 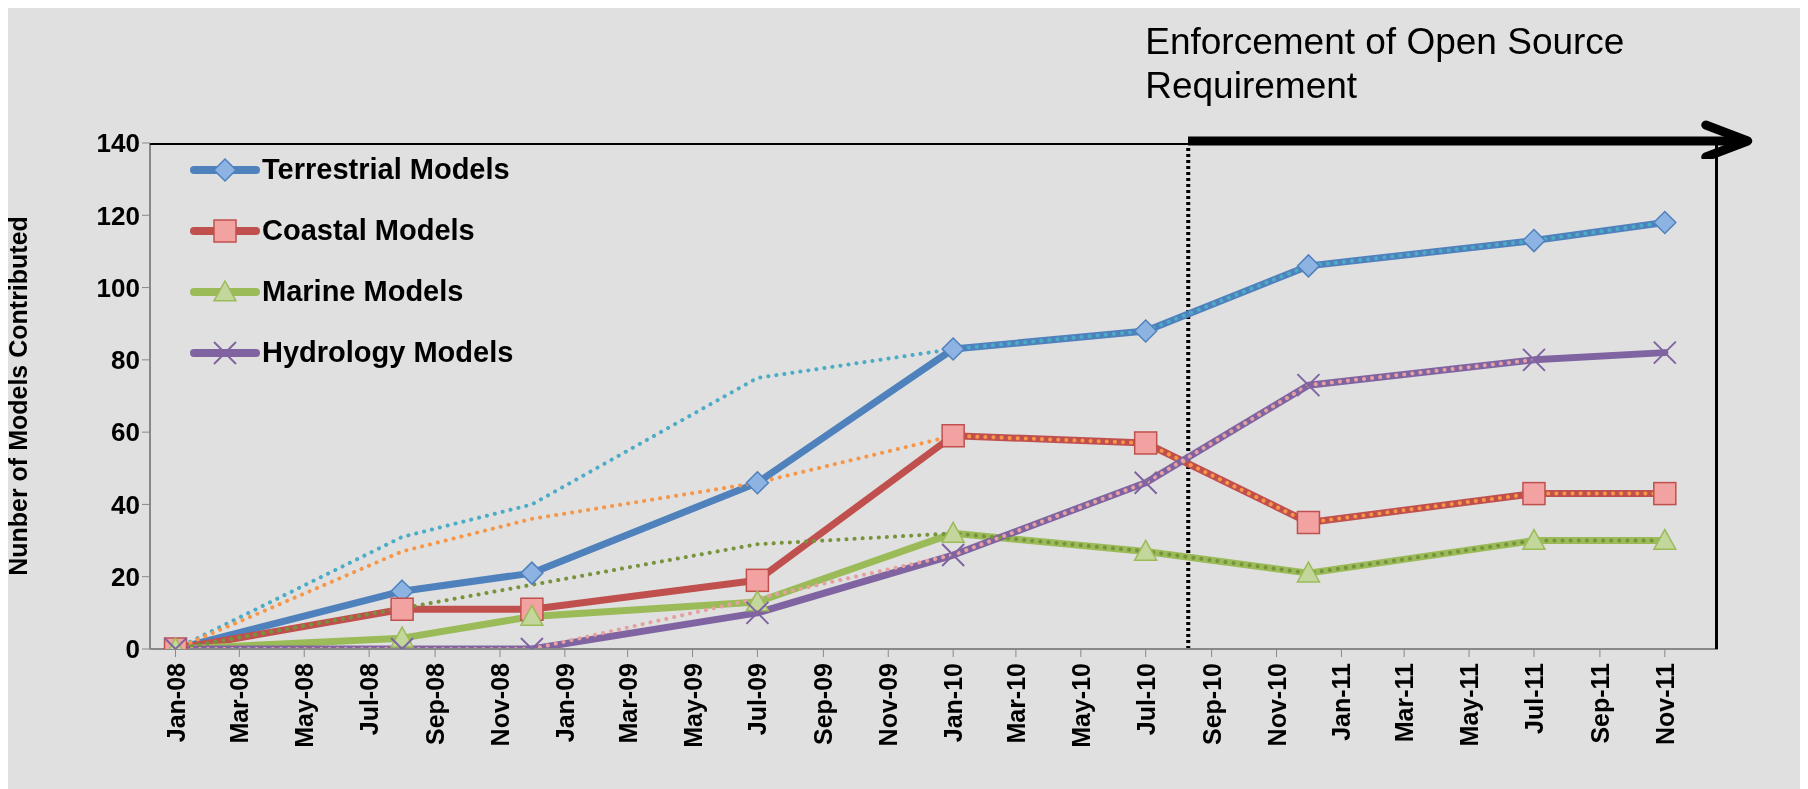 What do you see at coordinates (1145, 699) in the screenshot?
I see `x-tick-label: Jul-10` at bounding box center [1145, 699].